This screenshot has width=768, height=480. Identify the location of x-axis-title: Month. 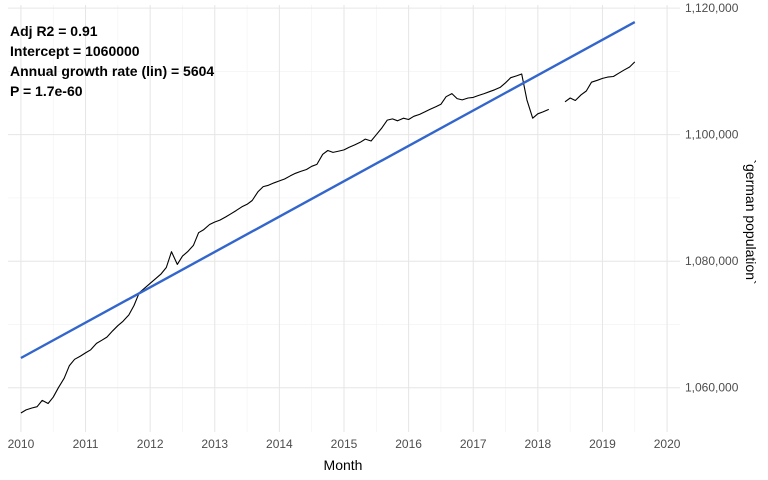
(343, 465).